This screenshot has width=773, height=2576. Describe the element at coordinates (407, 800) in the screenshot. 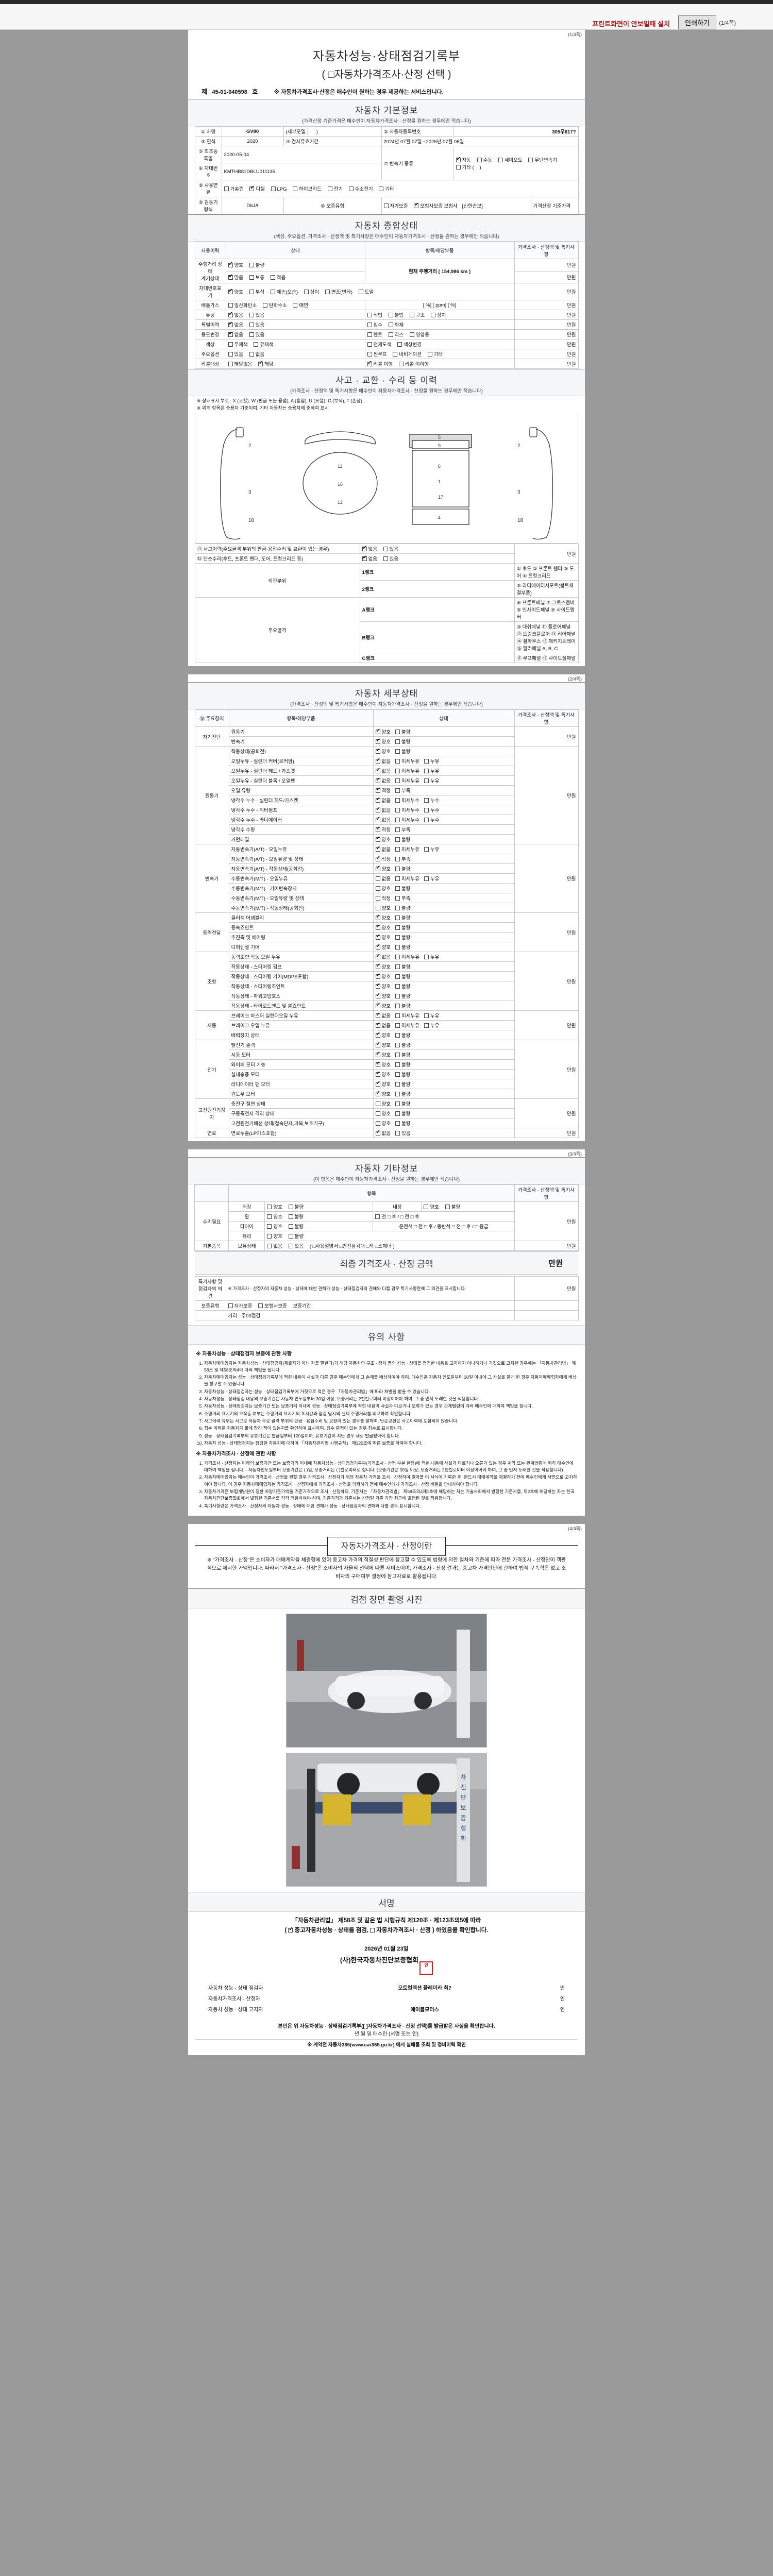

I see `checkbox-1-5-1: 미세누수` at that location.